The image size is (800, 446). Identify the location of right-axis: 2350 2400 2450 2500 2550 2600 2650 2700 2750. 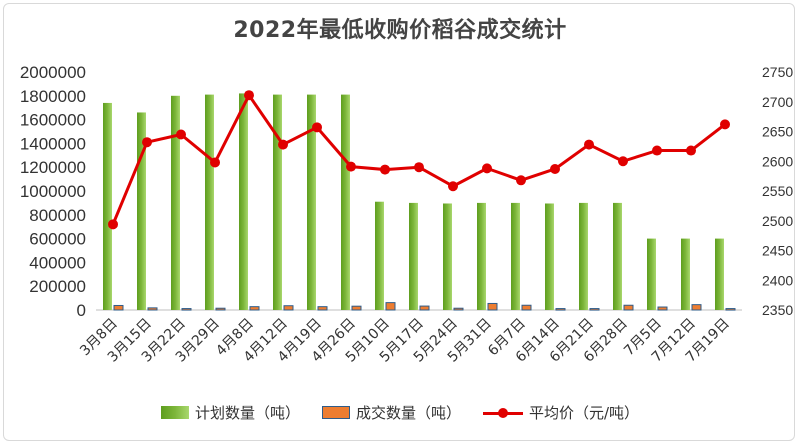
(777, 191).